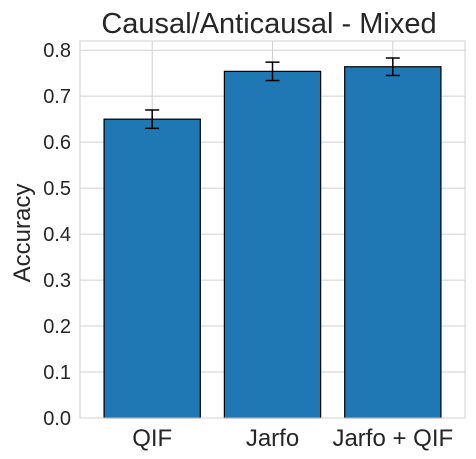 This screenshot has width=476, height=459. Describe the element at coordinates (152, 268) in the screenshot. I see `bar-qif` at that location.